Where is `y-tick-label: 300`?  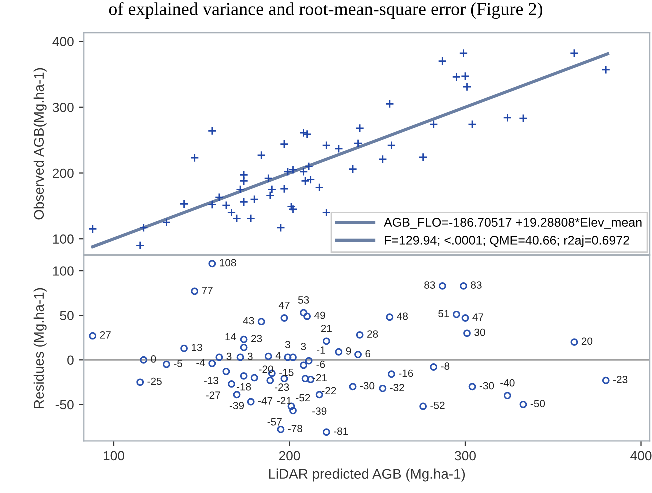
y-tick-label: 300 is located at coordinates (63, 107).